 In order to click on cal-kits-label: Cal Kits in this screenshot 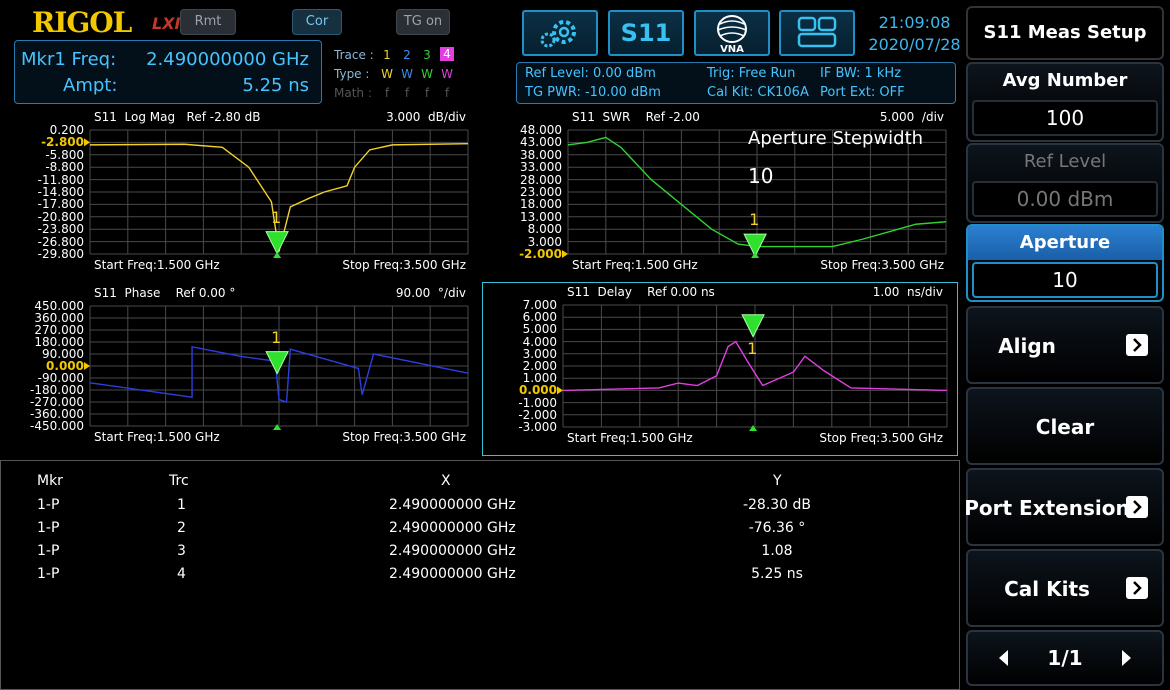, I will do `click(1047, 589)`.